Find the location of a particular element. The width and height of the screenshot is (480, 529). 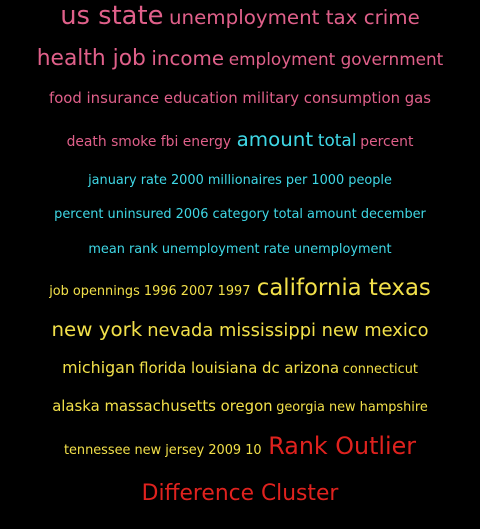

cloud-word: california texas is located at coordinates (343, 288).